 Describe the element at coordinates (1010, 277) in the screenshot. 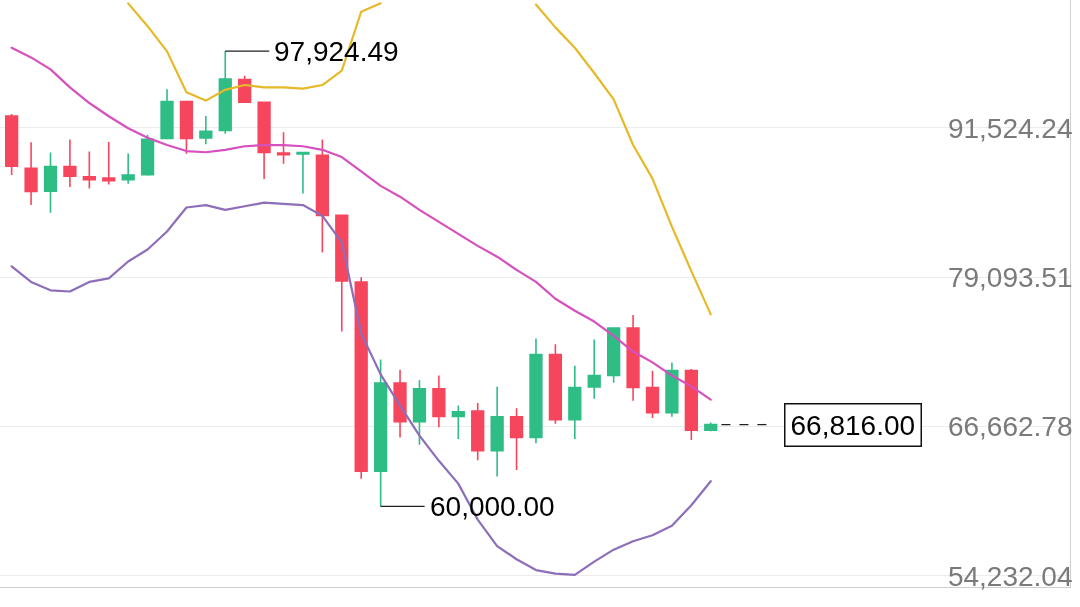

I see `y-tick-label: 79,093.51` at that location.